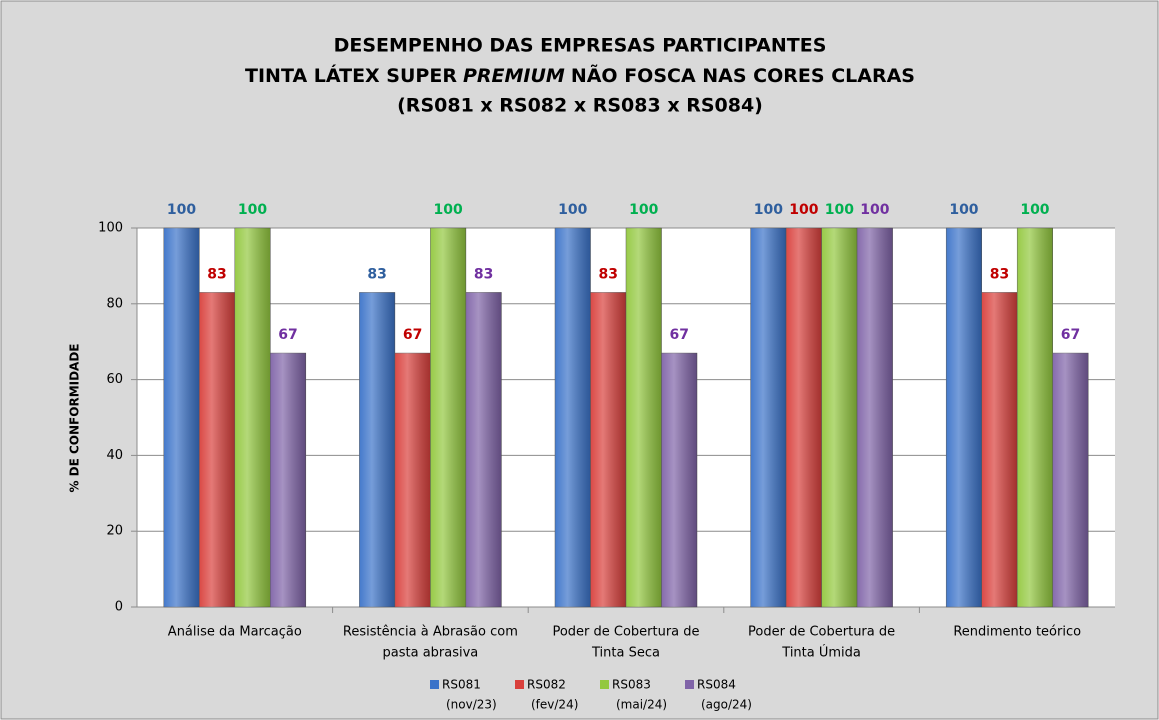 The height and width of the screenshot is (720, 1159). Describe the element at coordinates (821, 653) in the screenshot. I see `x-tick-label: Tinta Úmida` at that location.